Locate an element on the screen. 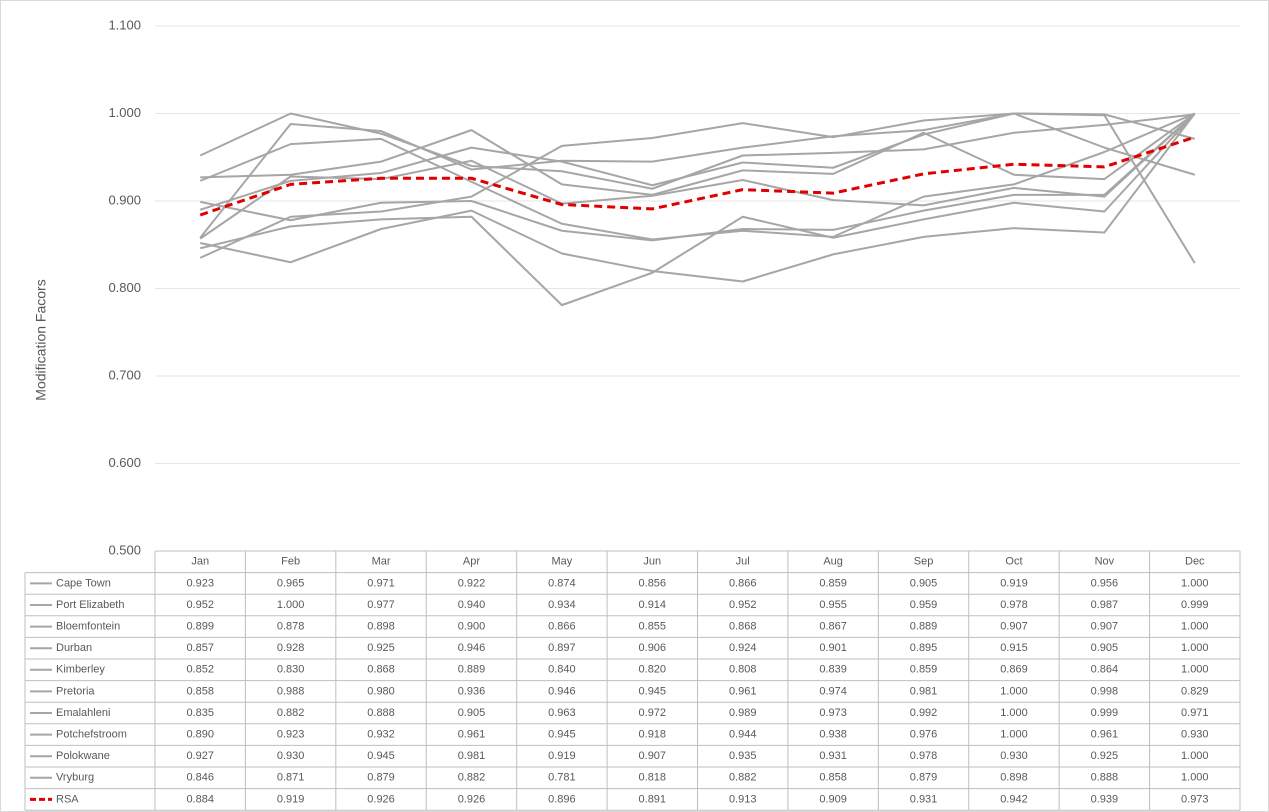 This screenshot has width=1269, height=812. table-value: 0.899 is located at coordinates (200, 627).